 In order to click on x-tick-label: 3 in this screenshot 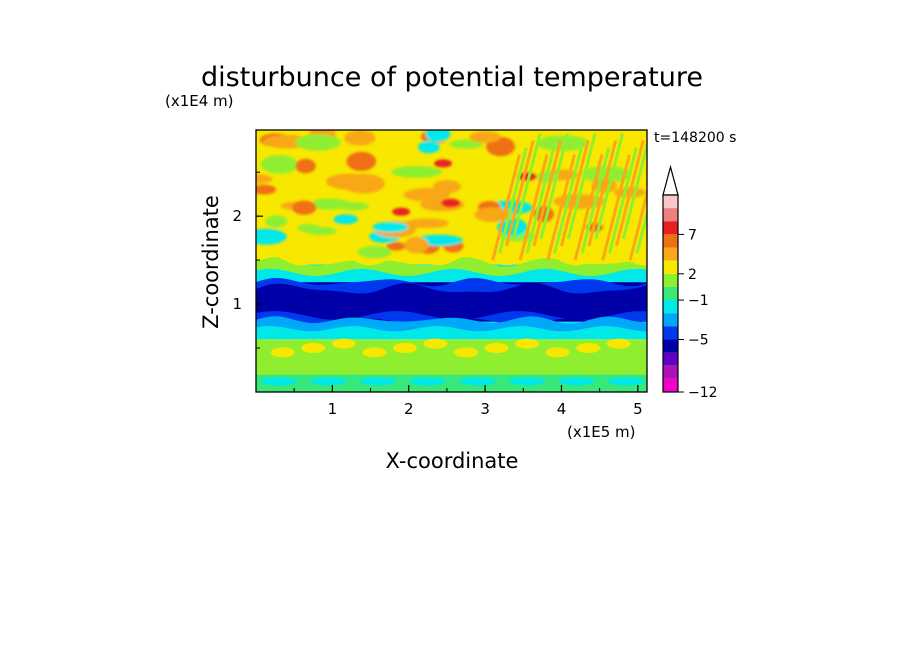, I will do `click(485, 409)`.